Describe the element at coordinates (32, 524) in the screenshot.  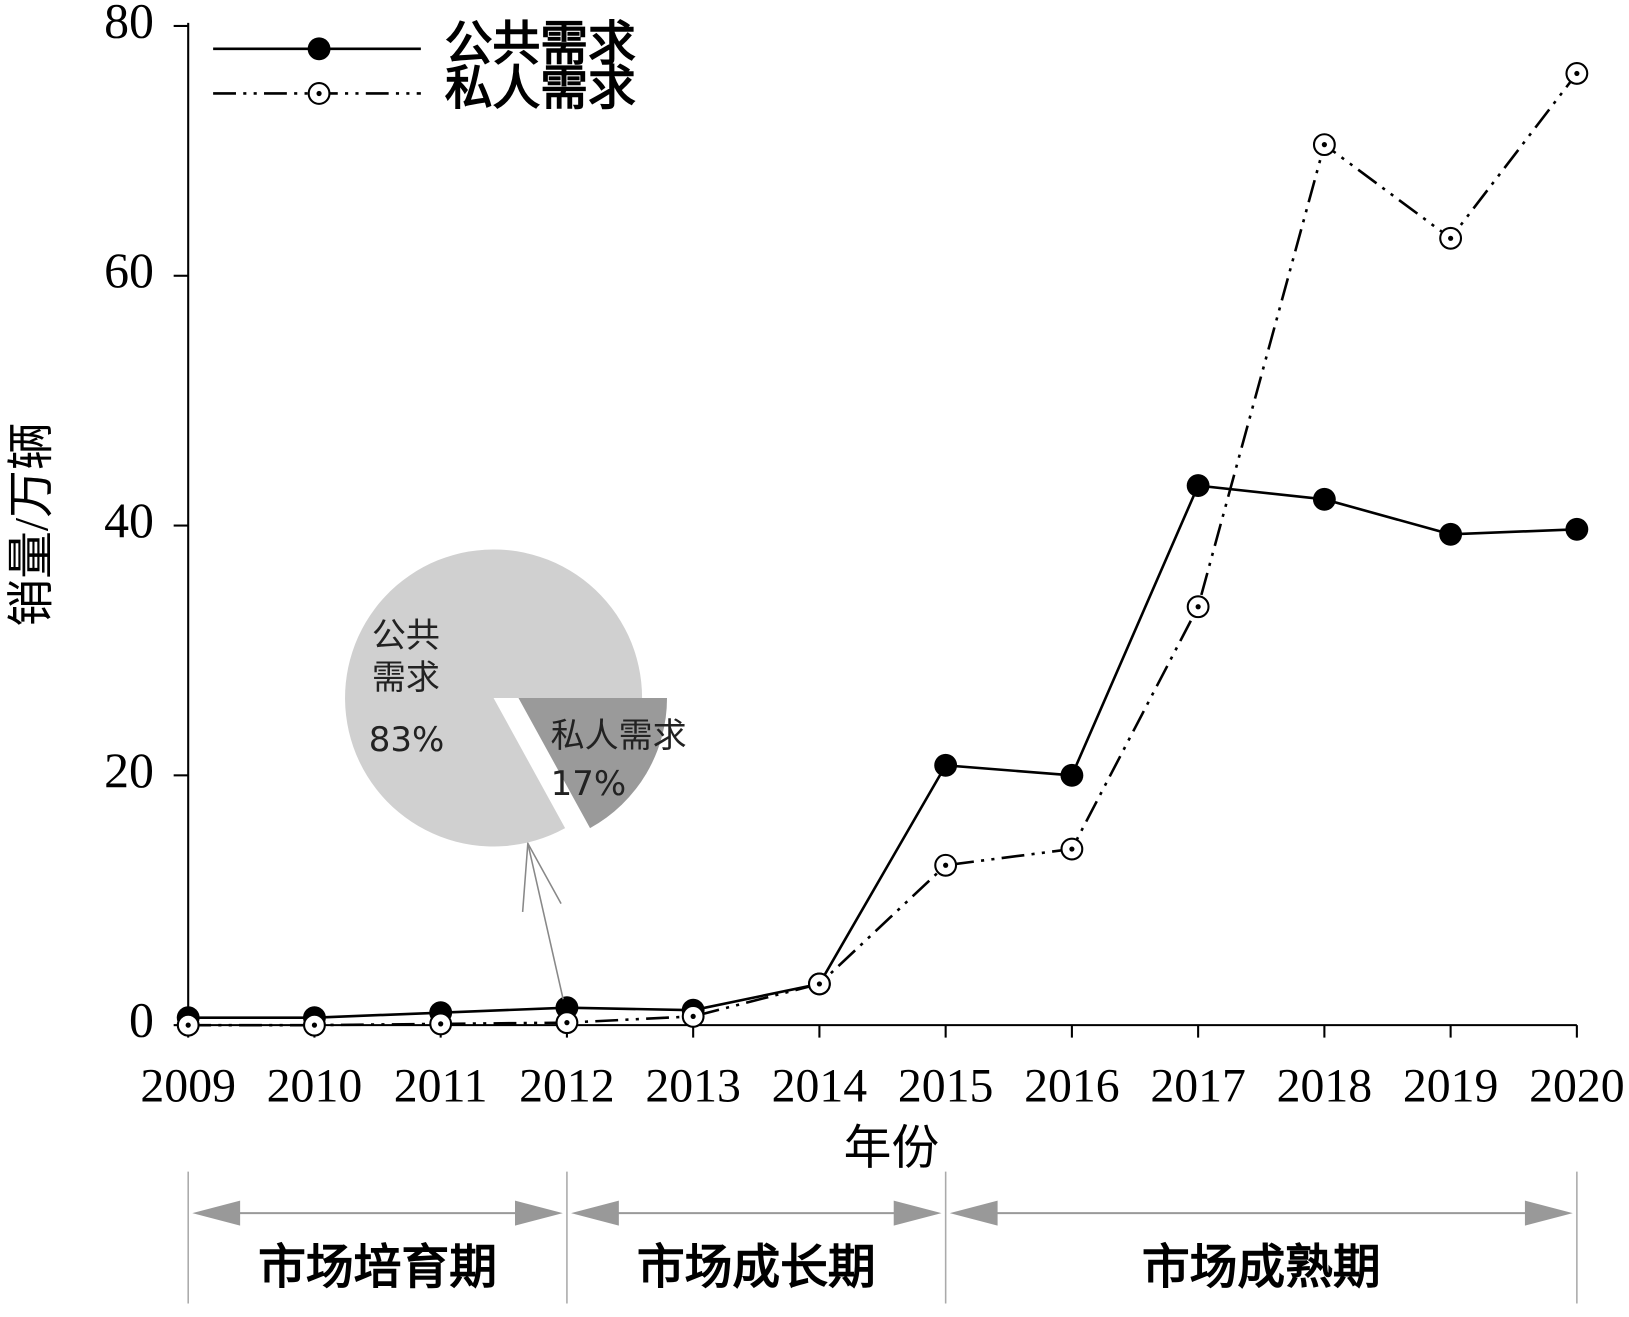
I see `y-axis-label: 销量/万辆` at that location.